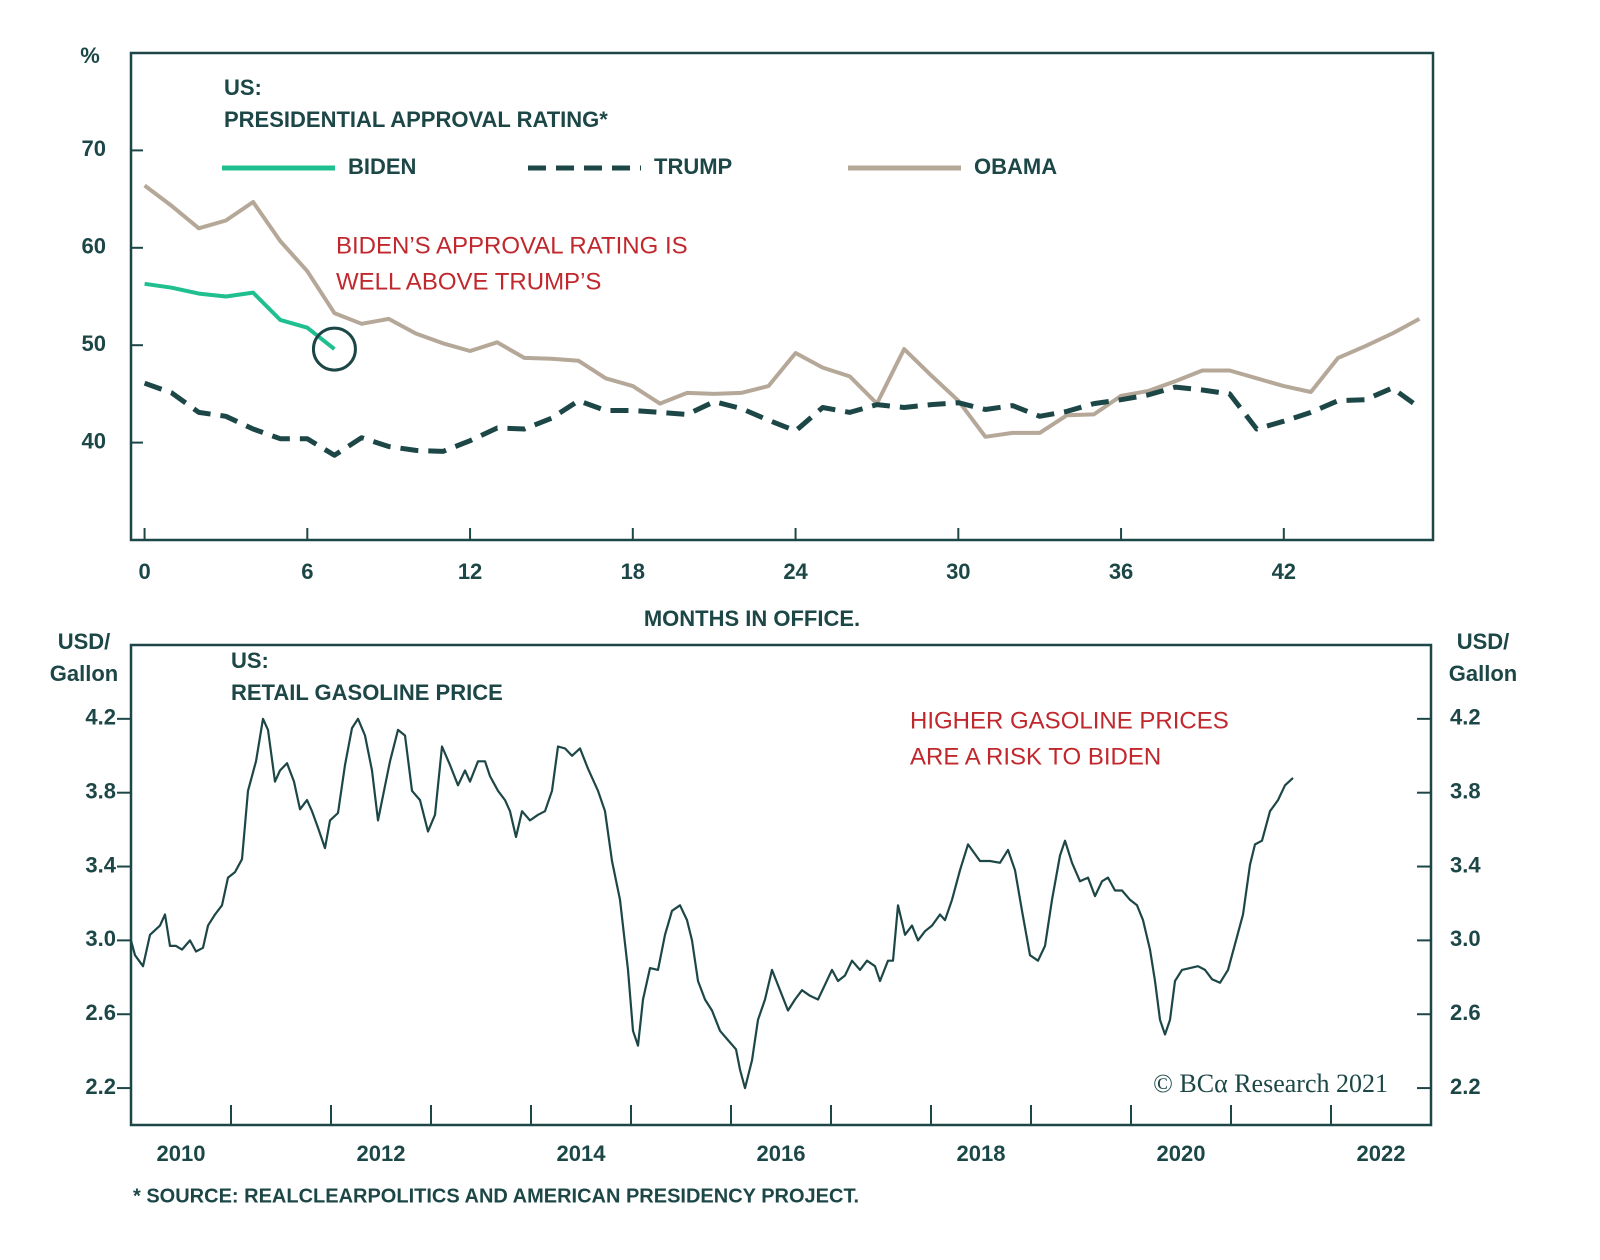 This screenshot has width=1600, height=1260. What do you see at coordinates (334, 349) in the screenshot?
I see `highlight-circle` at bounding box center [334, 349].